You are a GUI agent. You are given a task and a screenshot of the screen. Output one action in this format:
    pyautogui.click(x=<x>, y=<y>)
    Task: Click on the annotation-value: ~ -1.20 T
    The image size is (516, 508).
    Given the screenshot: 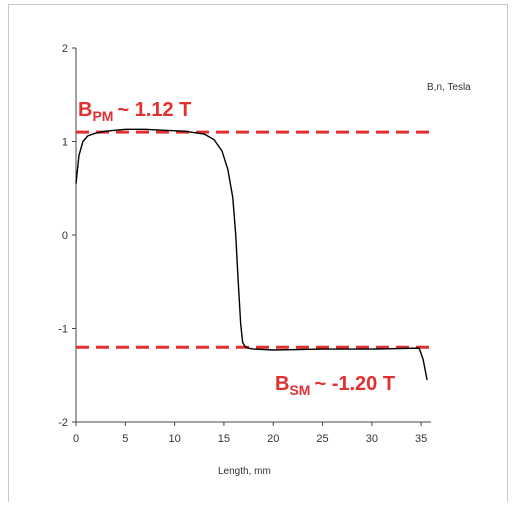 What is the action you would take?
    pyautogui.click(x=354, y=384)
    